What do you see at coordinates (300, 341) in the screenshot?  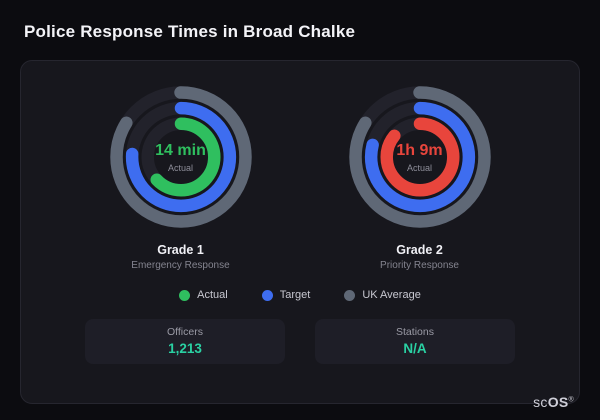 I see `stats-row: Officers 1,213 Stations N/A` at bounding box center [300, 341].